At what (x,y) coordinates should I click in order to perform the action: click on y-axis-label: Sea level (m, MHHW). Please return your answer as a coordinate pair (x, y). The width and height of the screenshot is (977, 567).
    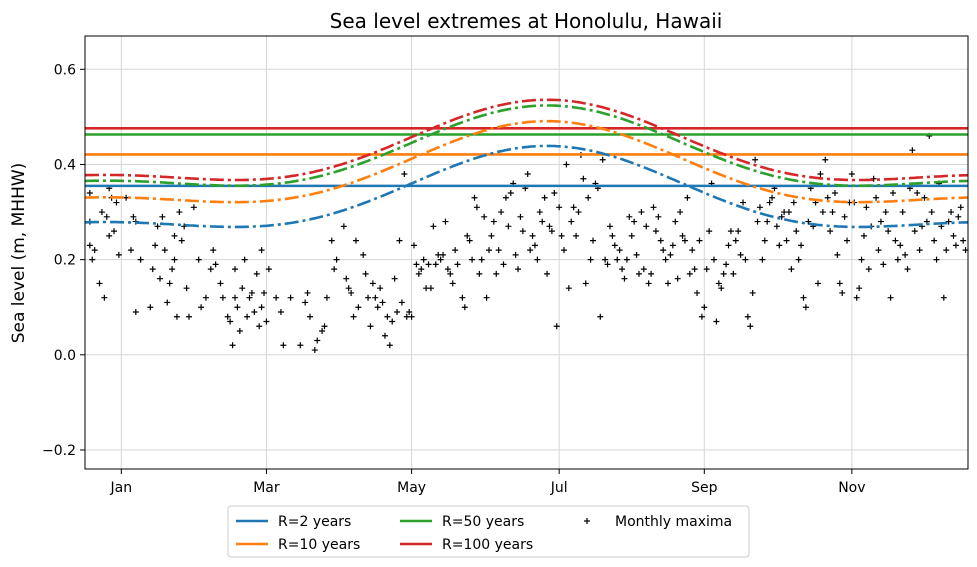
    Looking at the image, I should click on (19, 253).